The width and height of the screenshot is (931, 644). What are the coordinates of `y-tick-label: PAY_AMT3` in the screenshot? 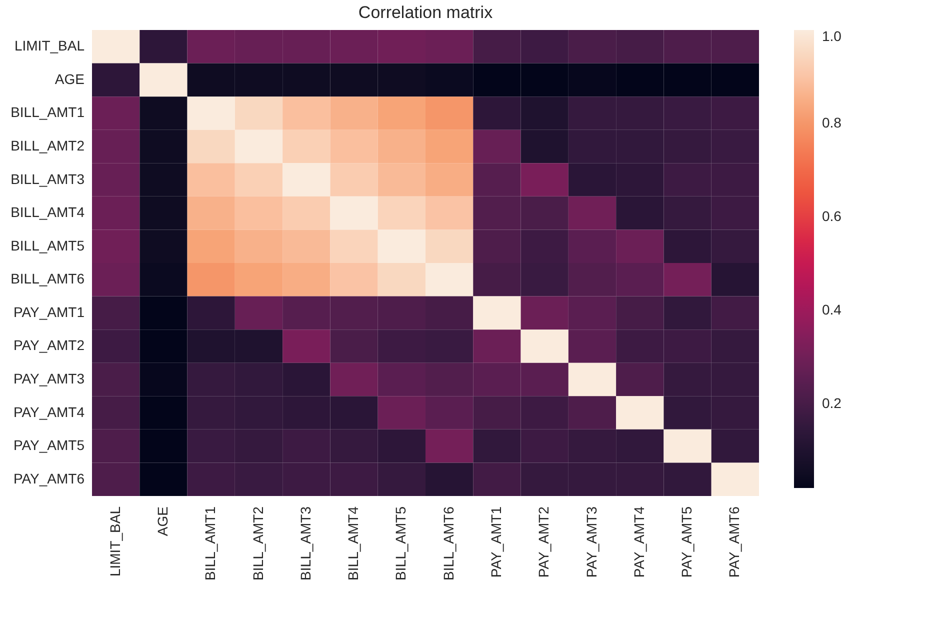 It's located at (49, 378).